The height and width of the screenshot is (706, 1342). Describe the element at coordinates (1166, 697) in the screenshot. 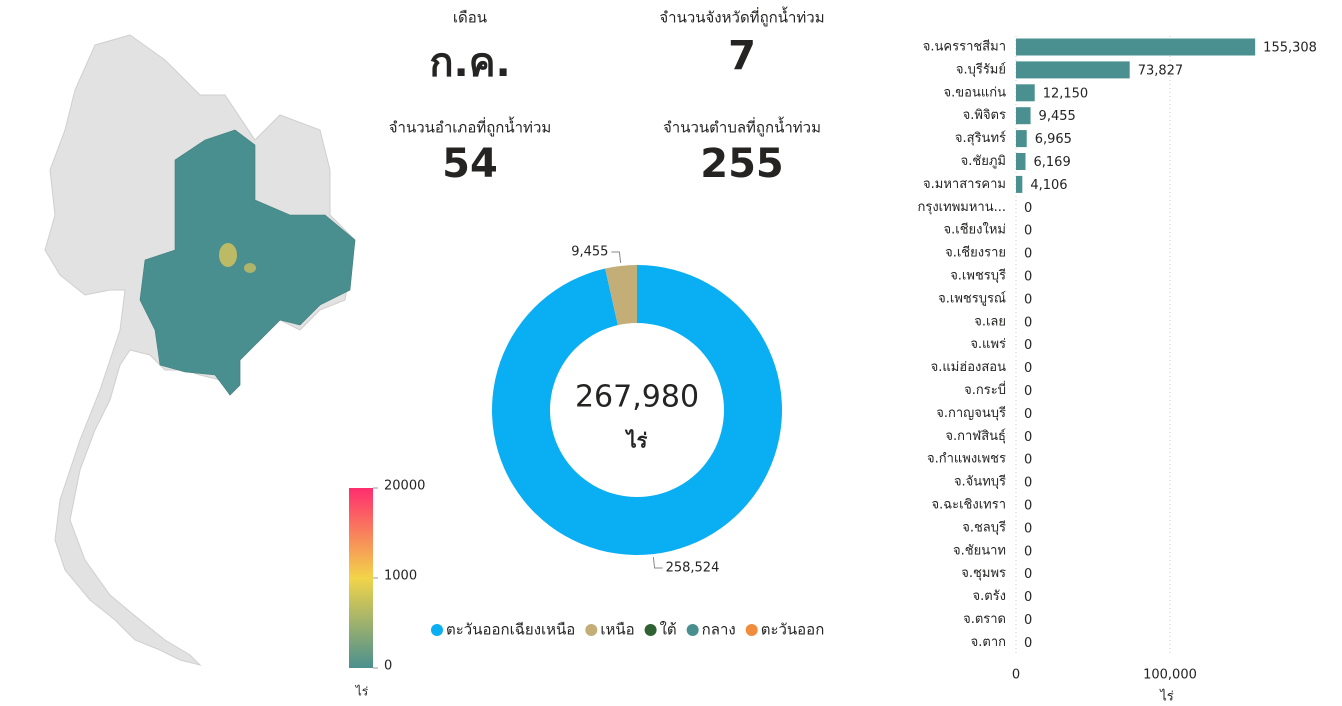

I see `x-axis-label: ไร่` at that location.